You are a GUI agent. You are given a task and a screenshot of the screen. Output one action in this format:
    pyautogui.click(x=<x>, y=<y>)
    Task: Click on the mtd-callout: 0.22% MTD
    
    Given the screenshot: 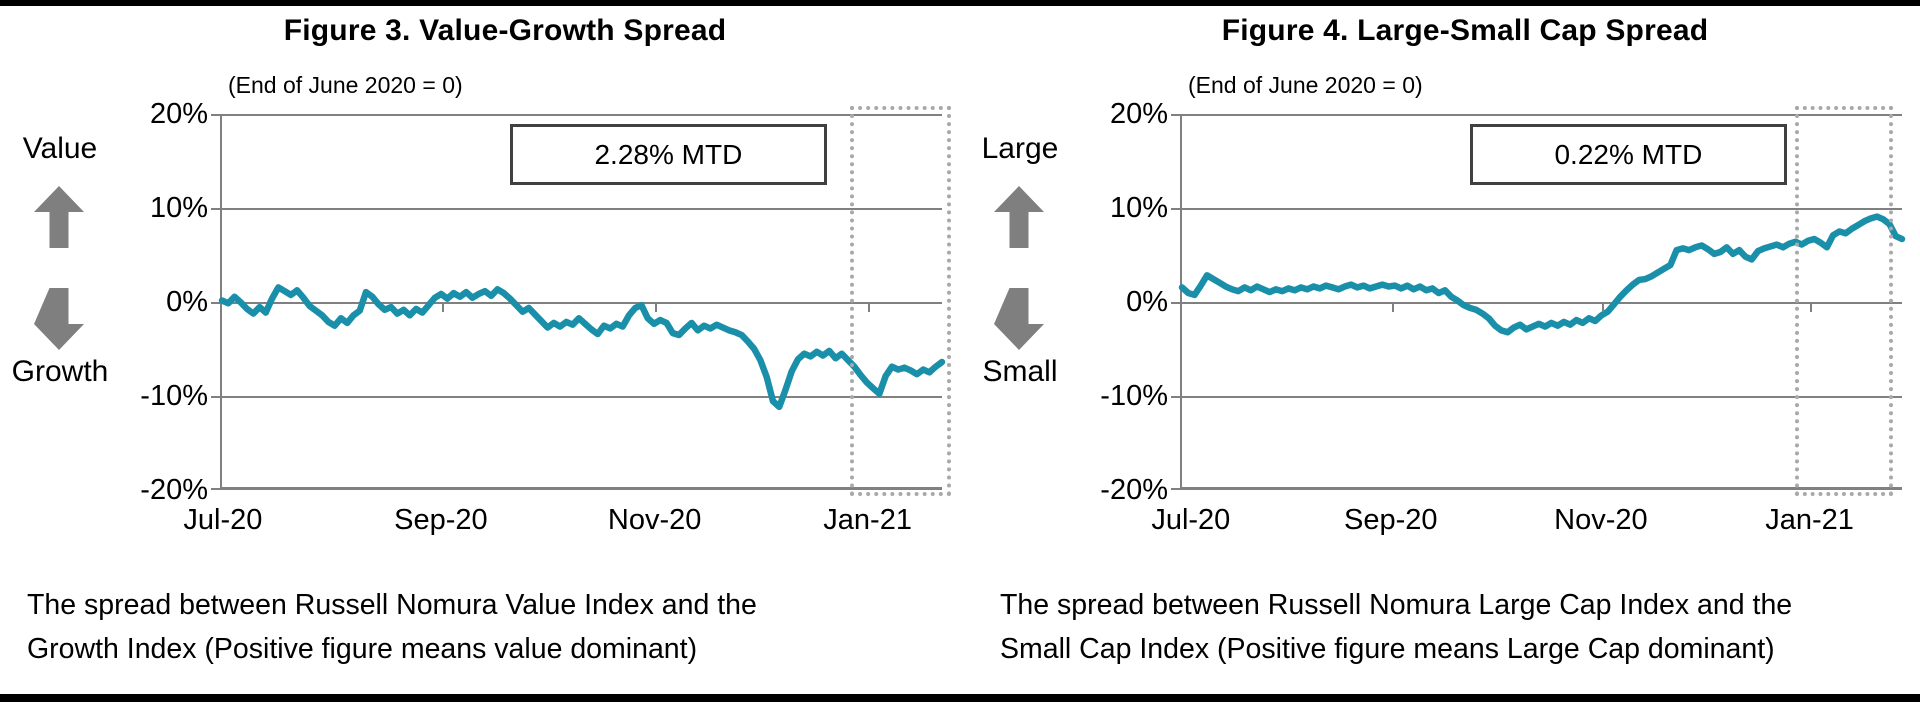 What is the action you would take?
    pyautogui.click(x=1628, y=154)
    